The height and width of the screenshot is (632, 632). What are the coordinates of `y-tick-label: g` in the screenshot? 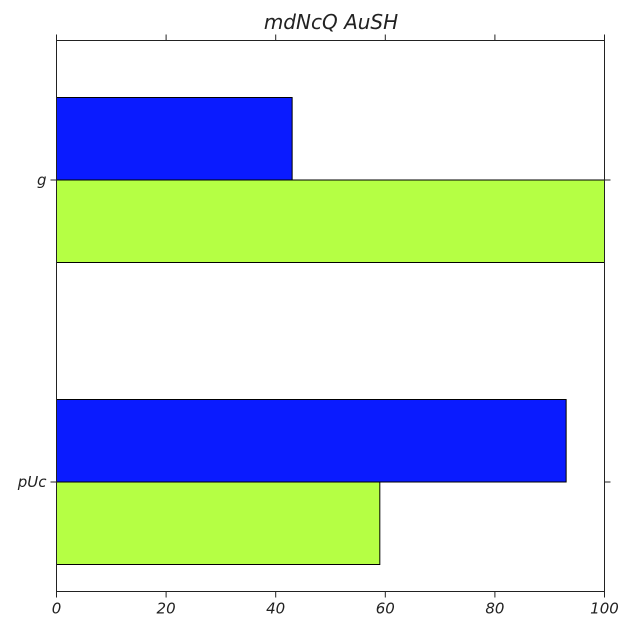 It's located at (42, 180).